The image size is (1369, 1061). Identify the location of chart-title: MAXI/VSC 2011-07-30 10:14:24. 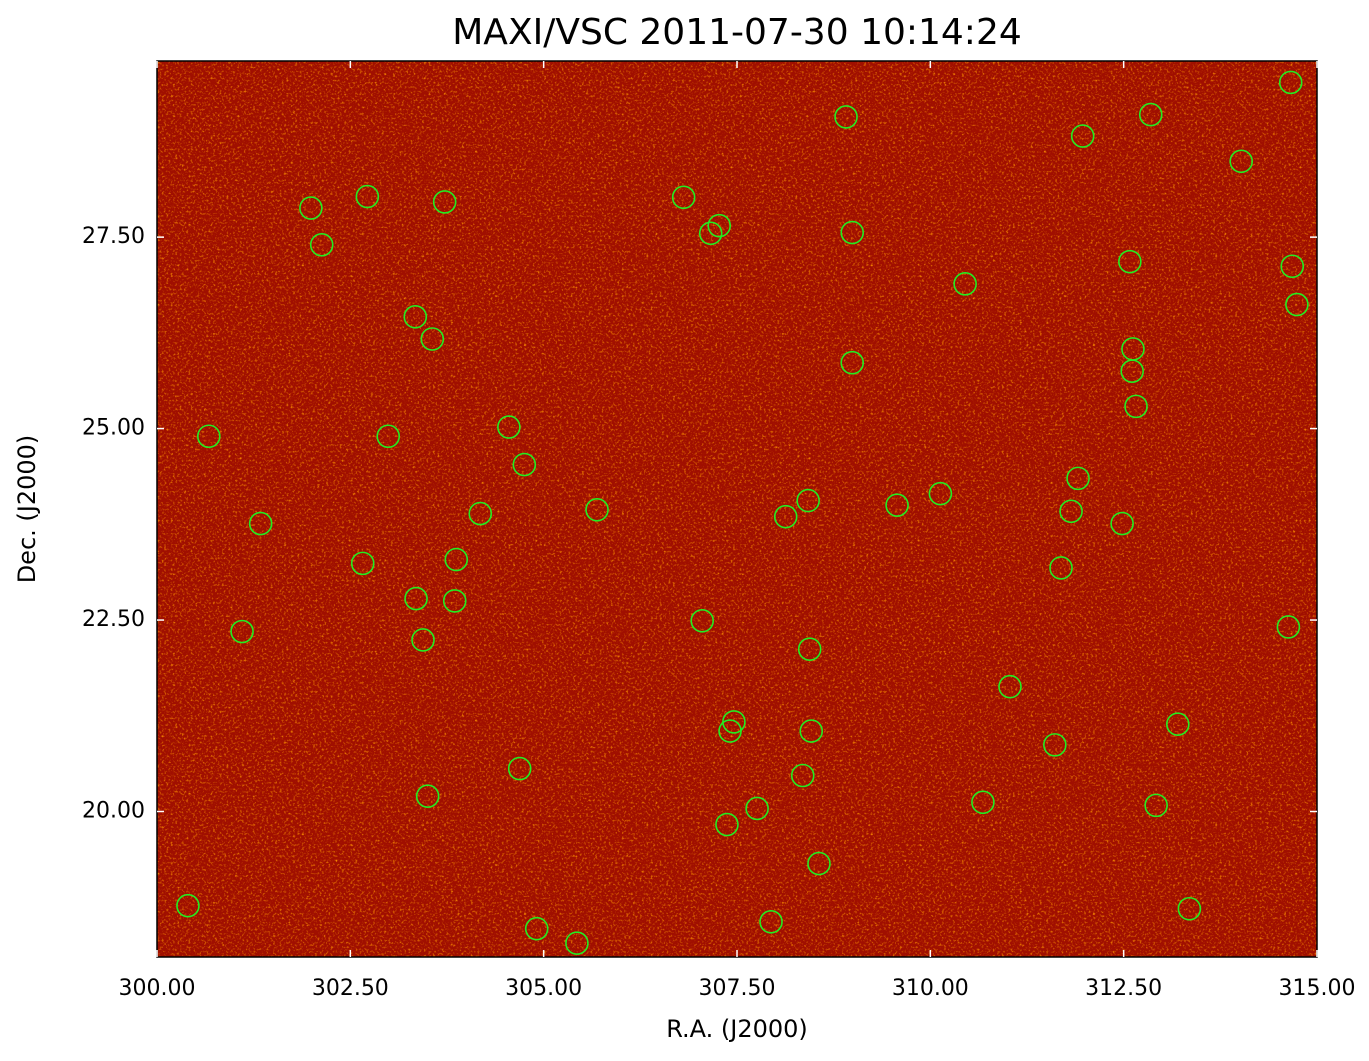
(737, 32).